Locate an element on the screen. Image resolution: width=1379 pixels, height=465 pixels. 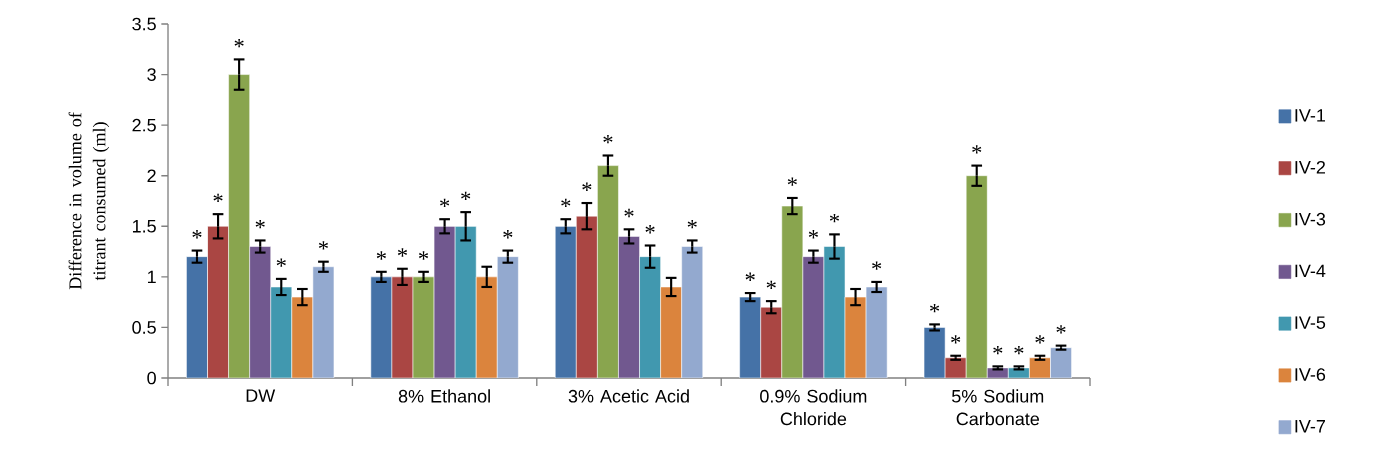
legend-label: IV-5 is located at coordinates (1310, 322).